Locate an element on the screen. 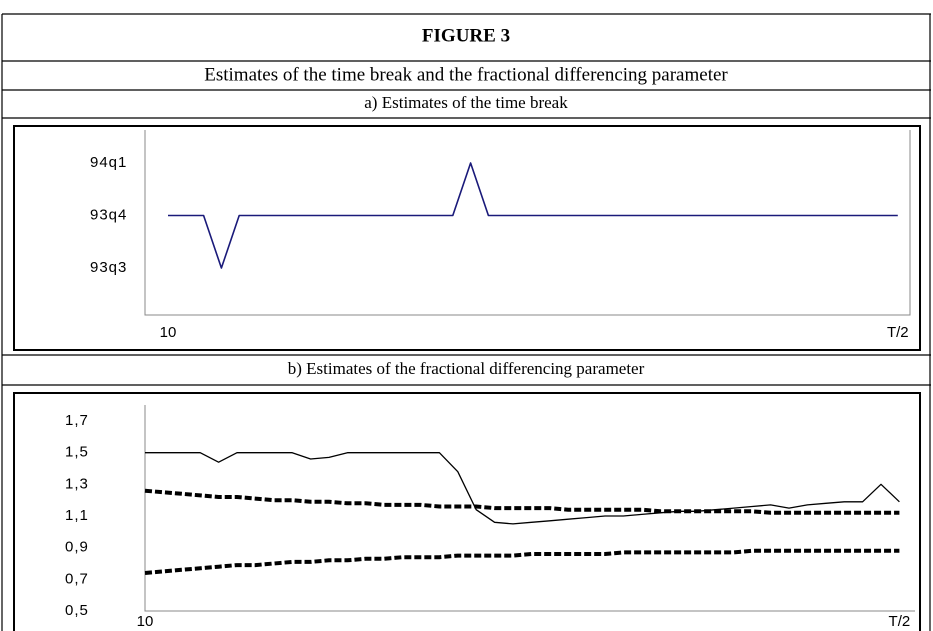 The height and width of the screenshot is (631, 933). y-tick-label: 93q3 is located at coordinates (108, 267).